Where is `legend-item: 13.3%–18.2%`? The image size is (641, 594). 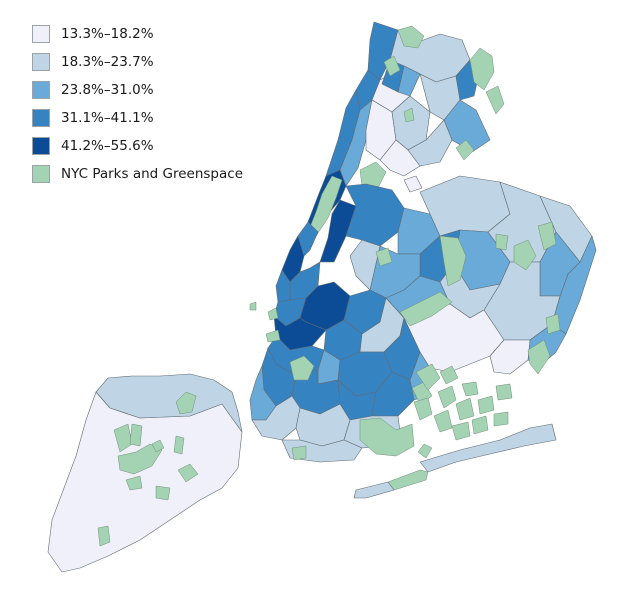 legend-item: 13.3%–18.2% is located at coordinates (137, 34).